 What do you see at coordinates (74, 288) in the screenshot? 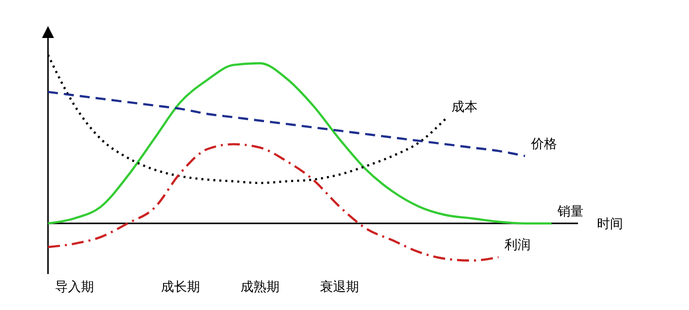
I see `x-tick-label: 导入期` at bounding box center [74, 288].